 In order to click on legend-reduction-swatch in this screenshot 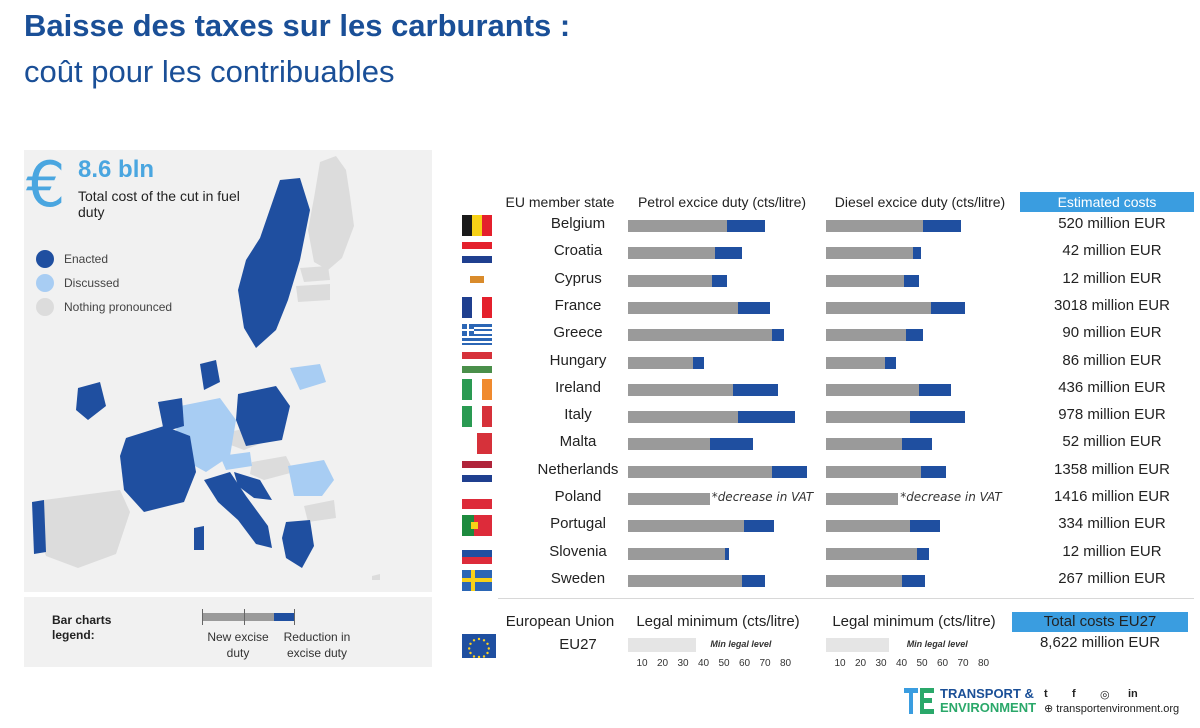, I will do `click(284, 617)`.